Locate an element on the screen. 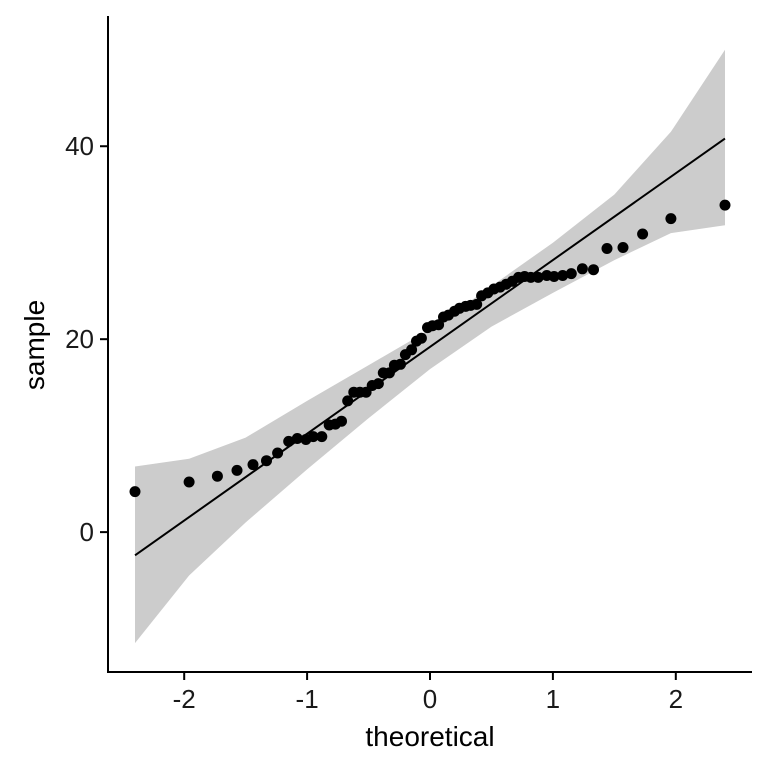 This screenshot has height=768, width=768. x-axis-title: theoretical is located at coordinates (429, 736).